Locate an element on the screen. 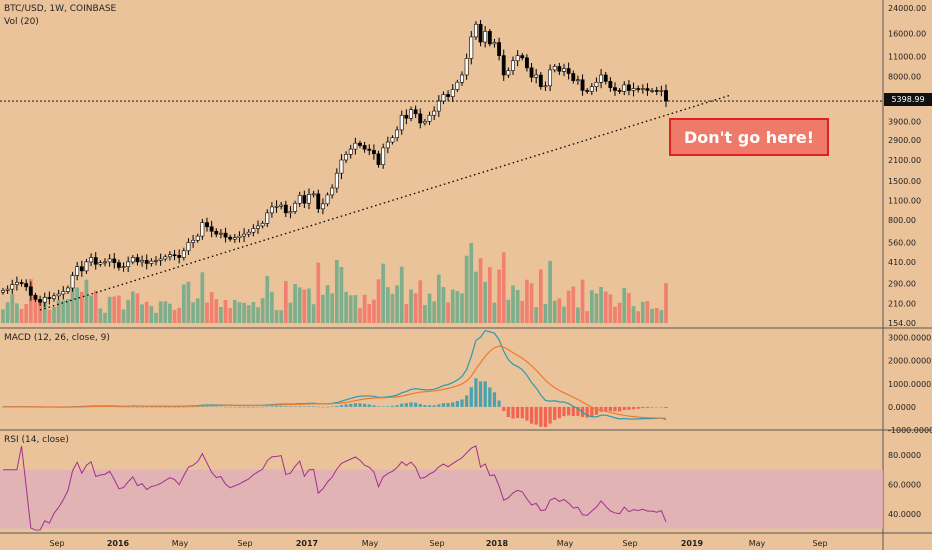 The width and height of the screenshot is (932, 550). price-tick-label: 800.00 is located at coordinates (902, 220).